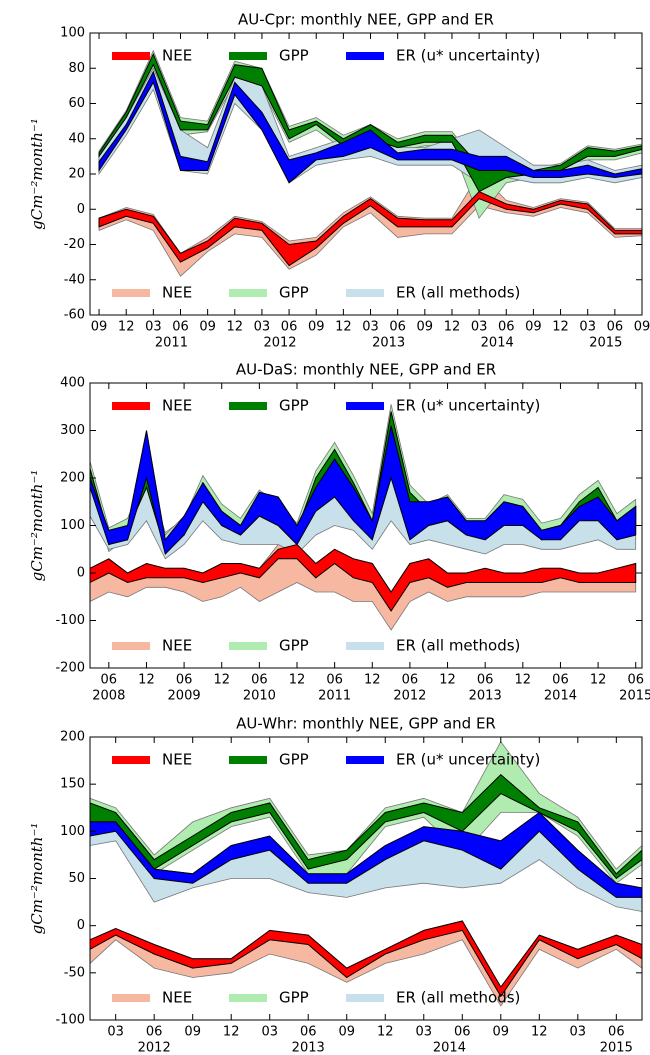 The image size is (650, 1055). What do you see at coordinates (70, 668) in the screenshot?
I see `y-tick-label: -200` at bounding box center [70, 668].